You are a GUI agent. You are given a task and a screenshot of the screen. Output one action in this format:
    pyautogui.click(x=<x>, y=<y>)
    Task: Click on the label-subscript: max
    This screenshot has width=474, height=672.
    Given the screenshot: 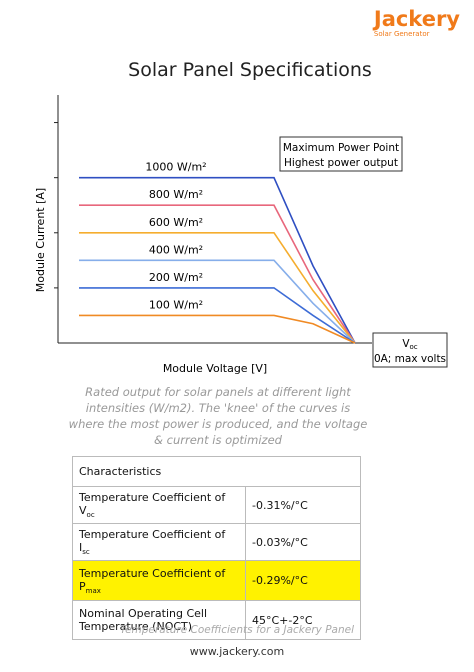 What is the action you would take?
    pyautogui.click(x=93, y=590)
    